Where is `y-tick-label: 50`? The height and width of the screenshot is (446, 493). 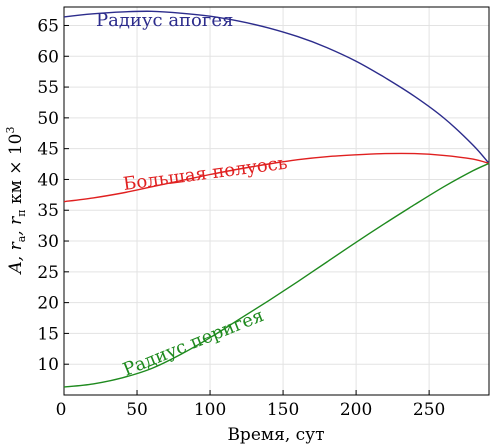
y-tick-label: 50 is located at coordinates (48, 119).